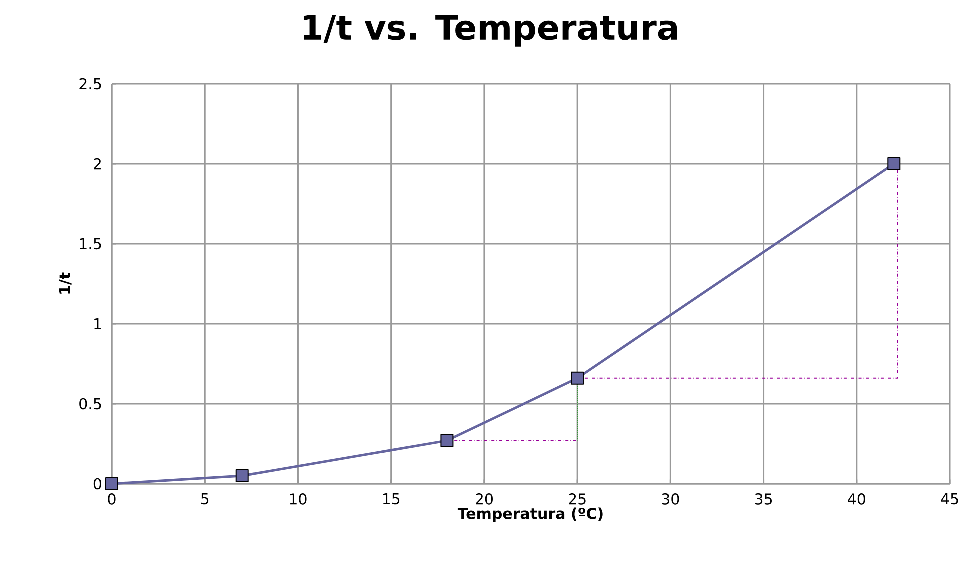  What do you see at coordinates (577, 499) in the screenshot?
I see `x-tick-label: 25` at bounding box center [577, 499].